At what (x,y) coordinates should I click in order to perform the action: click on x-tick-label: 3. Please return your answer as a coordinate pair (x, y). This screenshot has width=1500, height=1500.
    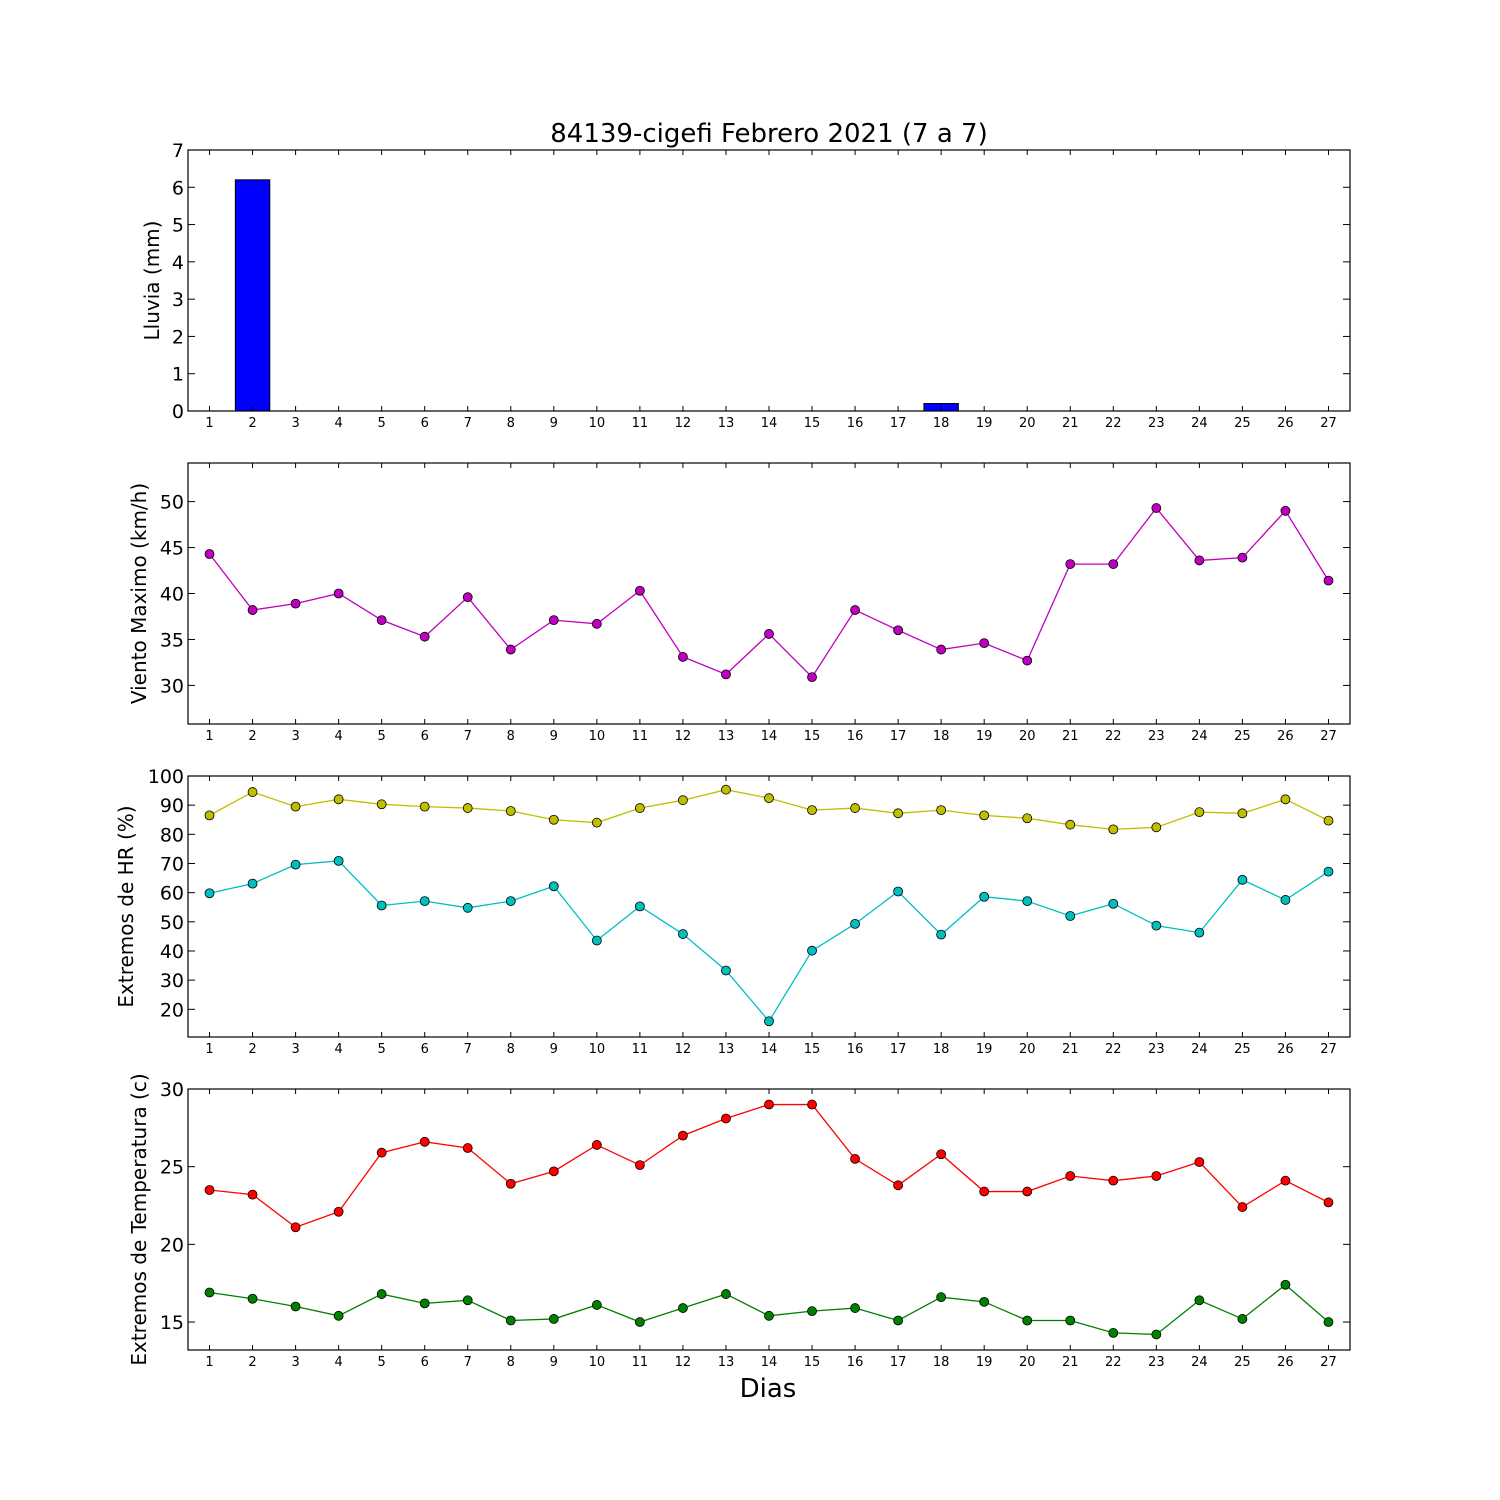
    Looking at the image, I should click on (295, 1362).